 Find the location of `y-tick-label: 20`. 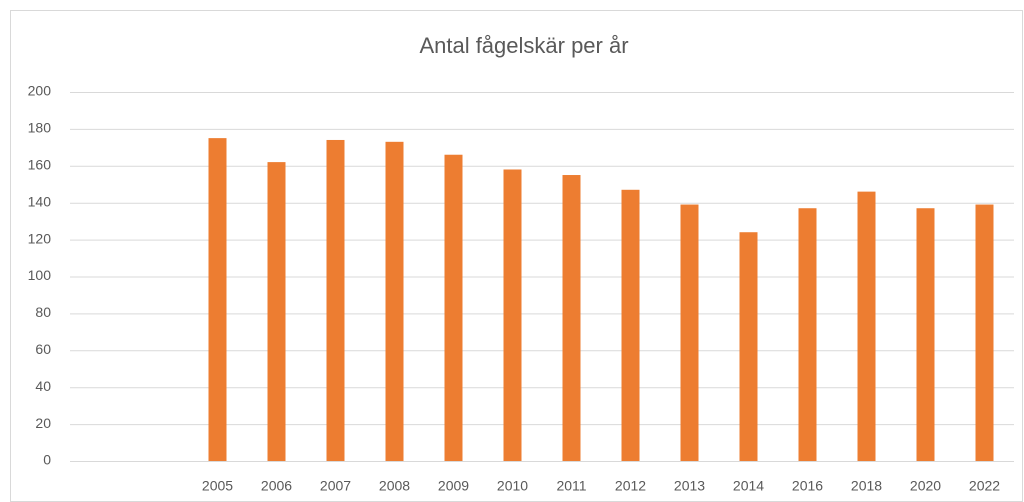

y-tick-label: 20 is located at coordinates (43, 423).